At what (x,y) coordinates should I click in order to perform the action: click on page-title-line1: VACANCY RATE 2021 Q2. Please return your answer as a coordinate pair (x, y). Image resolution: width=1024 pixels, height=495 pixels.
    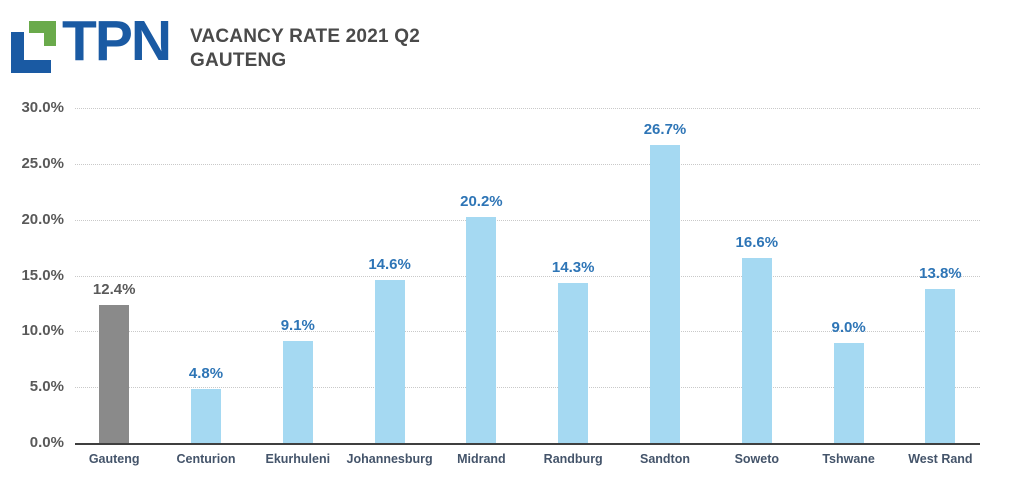
    Looking at the image, I should click on (305, 36).